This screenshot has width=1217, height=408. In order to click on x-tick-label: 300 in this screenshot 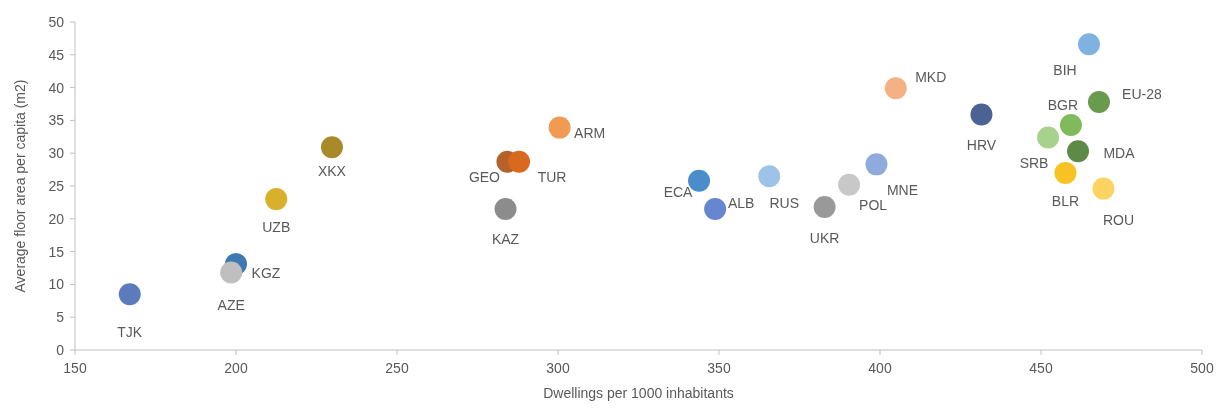, I will do `click(558, 368)`.